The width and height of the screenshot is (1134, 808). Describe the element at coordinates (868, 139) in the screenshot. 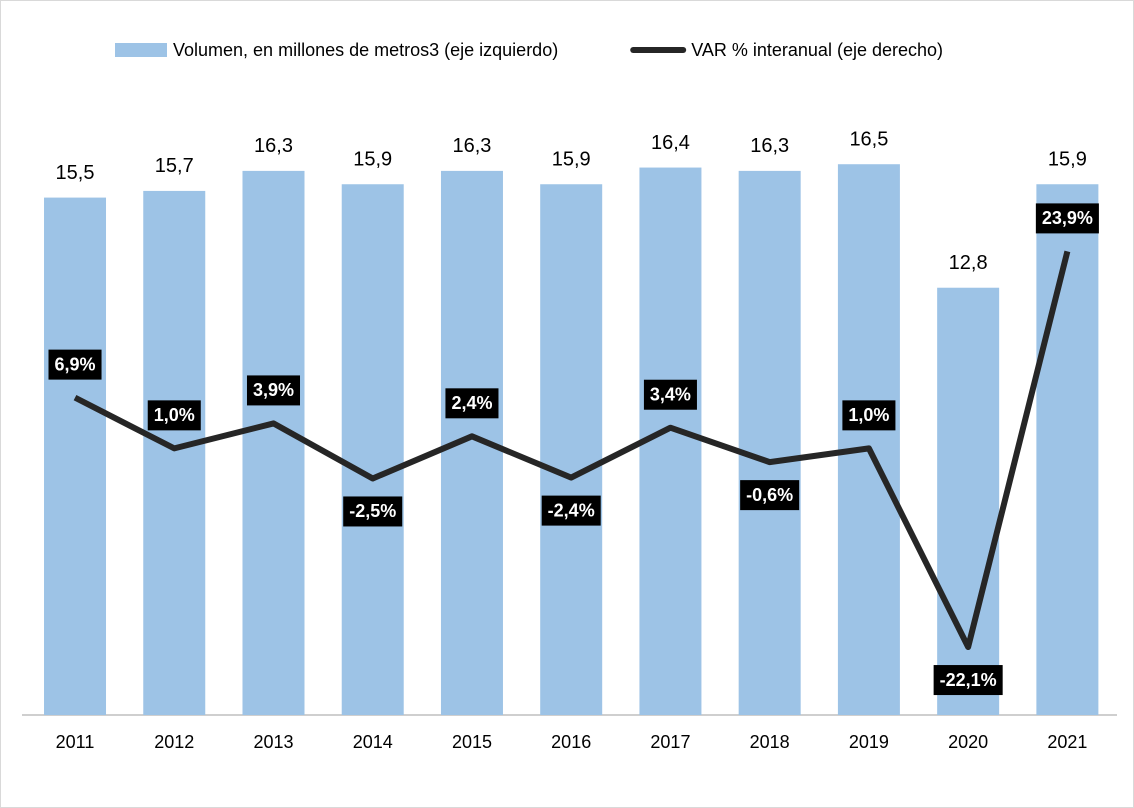

I see `bar-label: 16,5` at that location.